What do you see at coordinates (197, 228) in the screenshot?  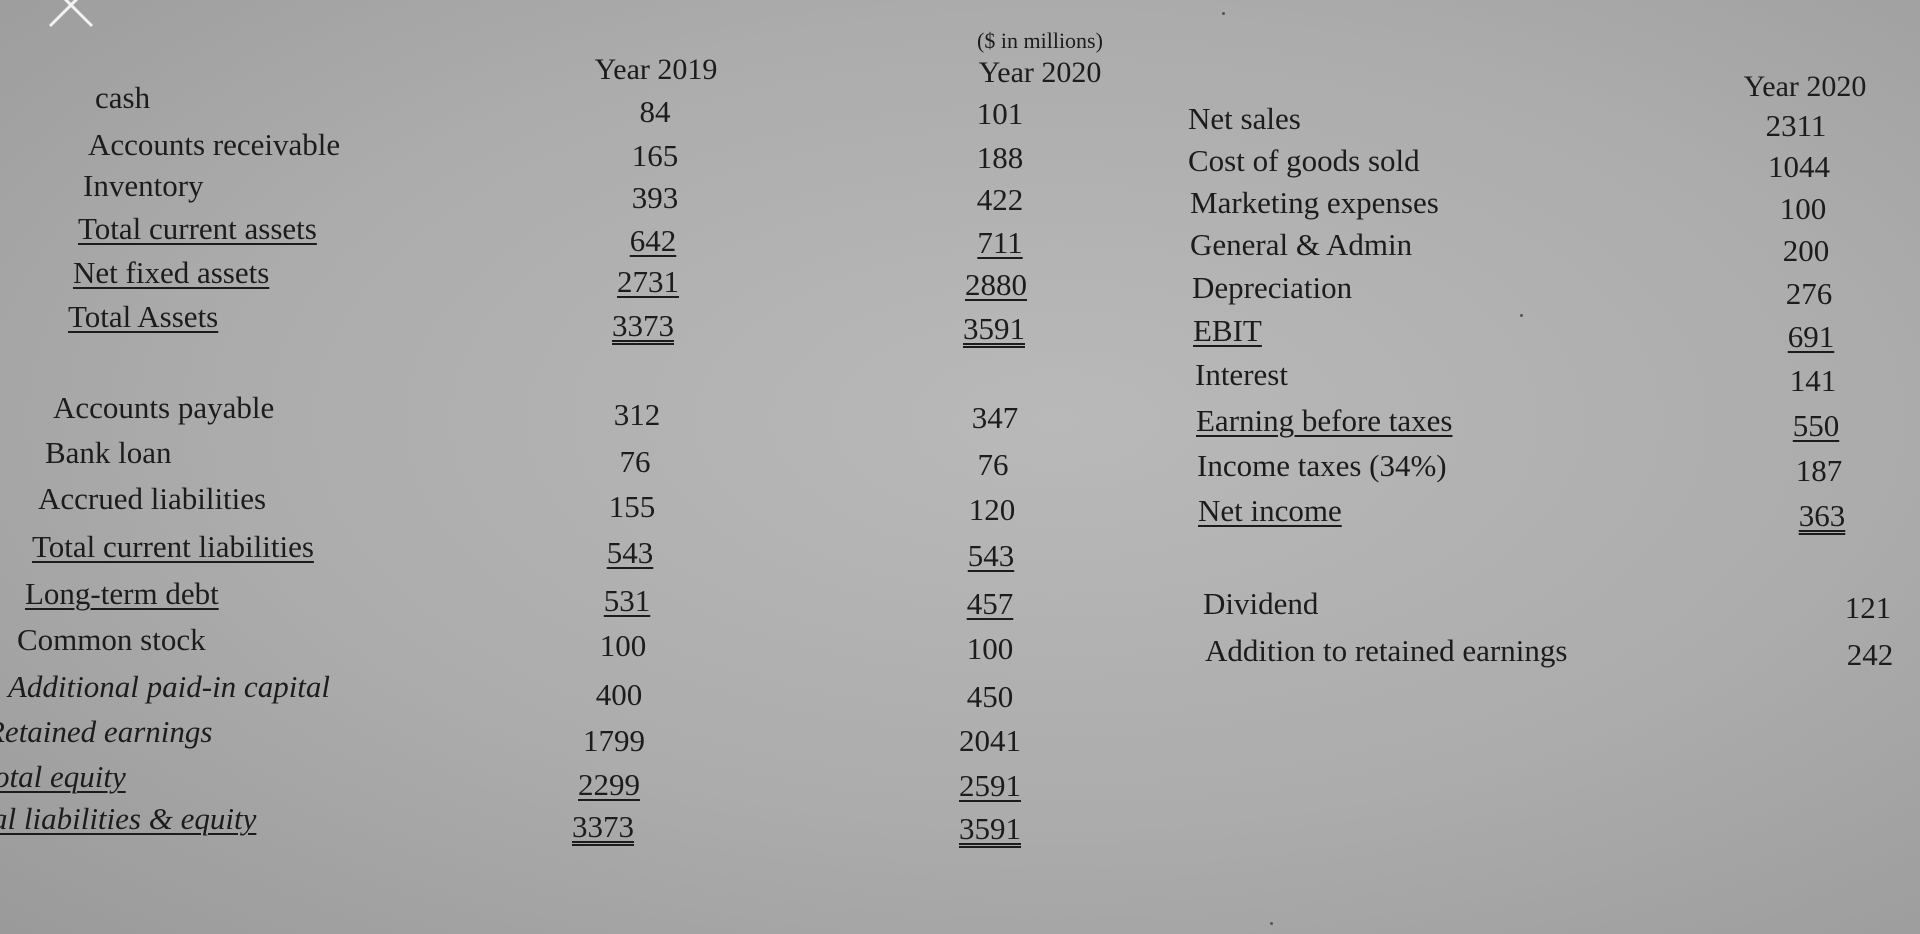 I see `asset-label: Total current assets` at bounding box center [197, 228].